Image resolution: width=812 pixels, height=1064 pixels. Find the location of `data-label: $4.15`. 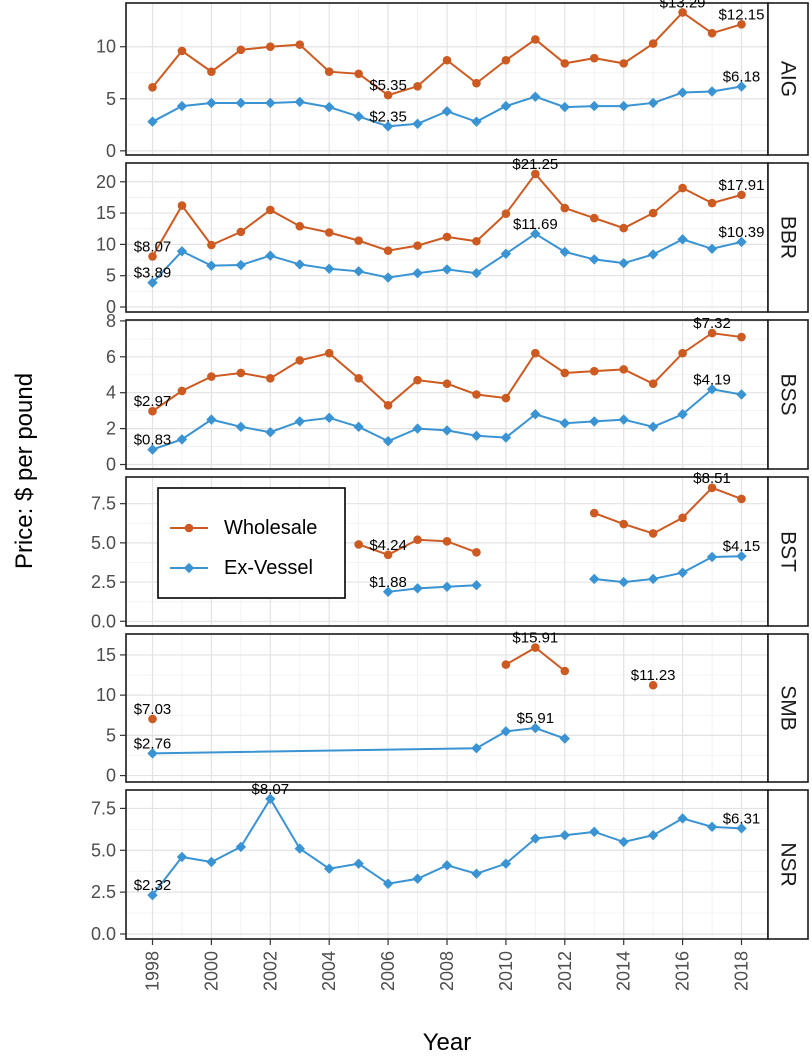

data-label: $4.15 is located at coordinates (742, 546).